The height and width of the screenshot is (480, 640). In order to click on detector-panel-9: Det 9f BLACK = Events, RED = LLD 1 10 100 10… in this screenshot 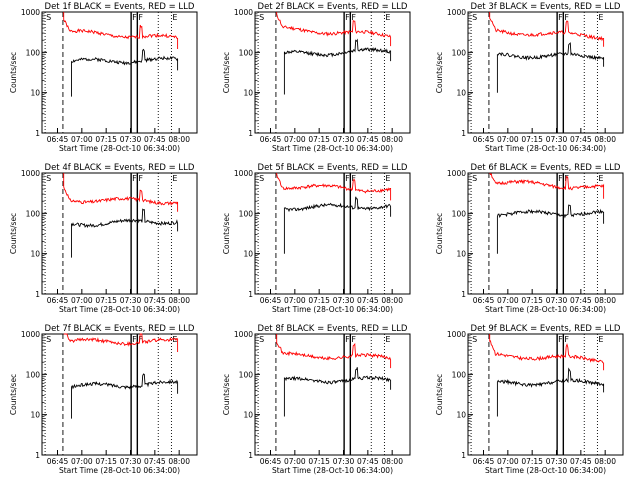, I will do `click(529, 399)`.